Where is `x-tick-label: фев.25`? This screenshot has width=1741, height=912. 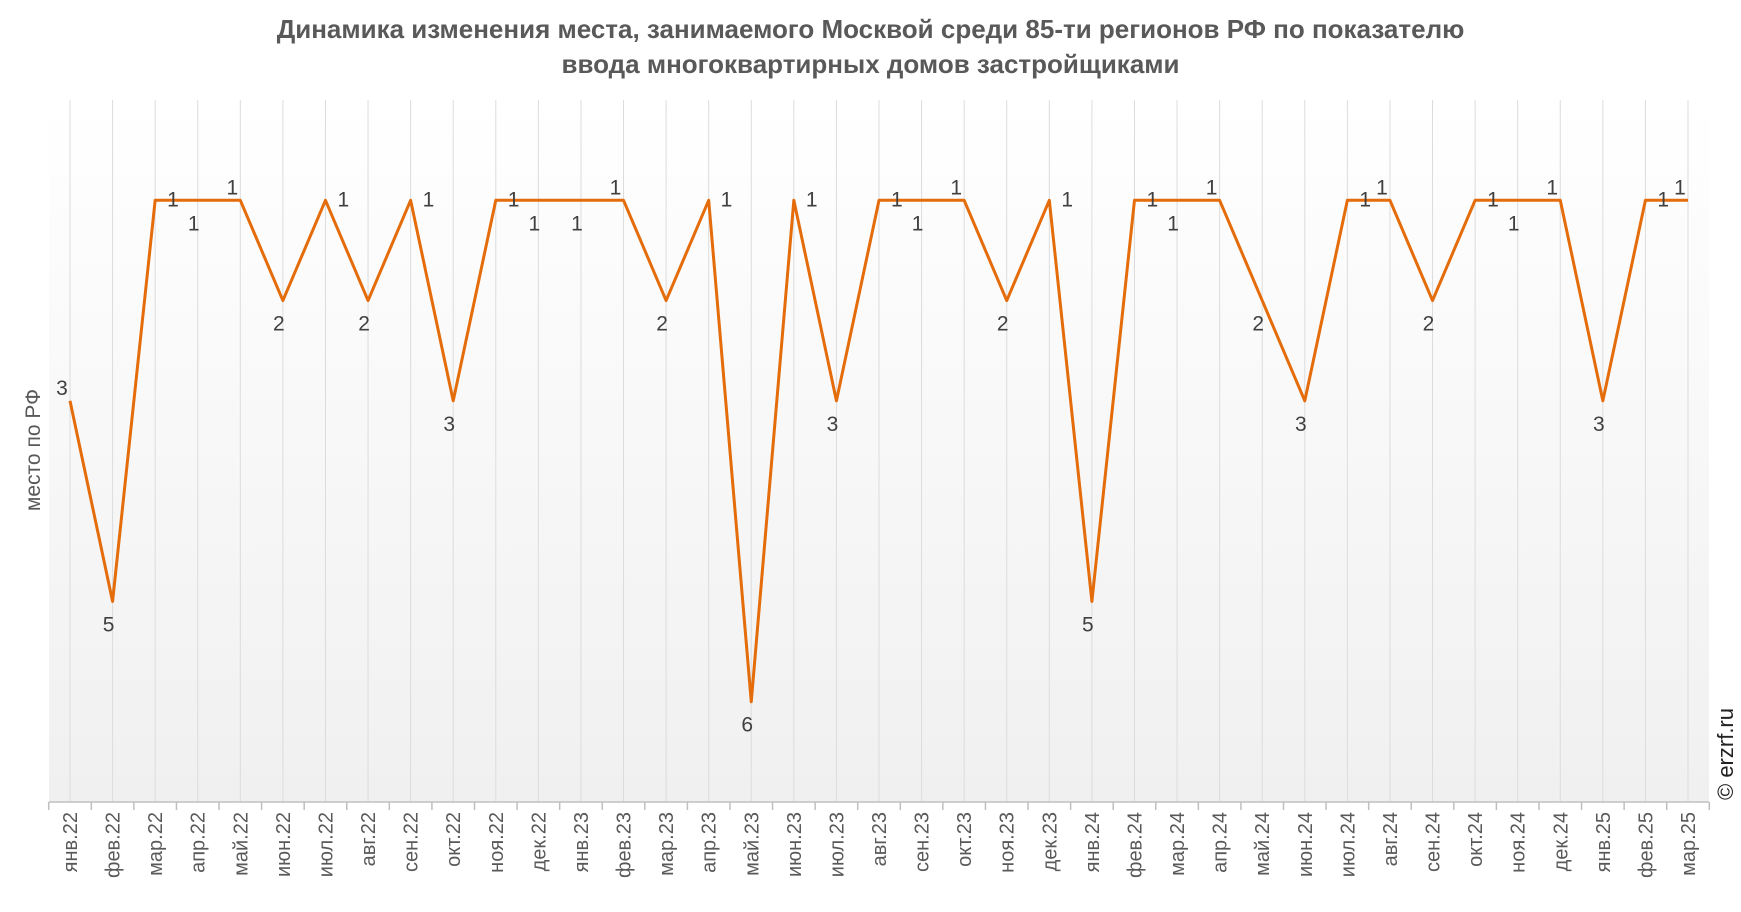 x-tick-label: фев.25 is located at coordinates (1646, 845).